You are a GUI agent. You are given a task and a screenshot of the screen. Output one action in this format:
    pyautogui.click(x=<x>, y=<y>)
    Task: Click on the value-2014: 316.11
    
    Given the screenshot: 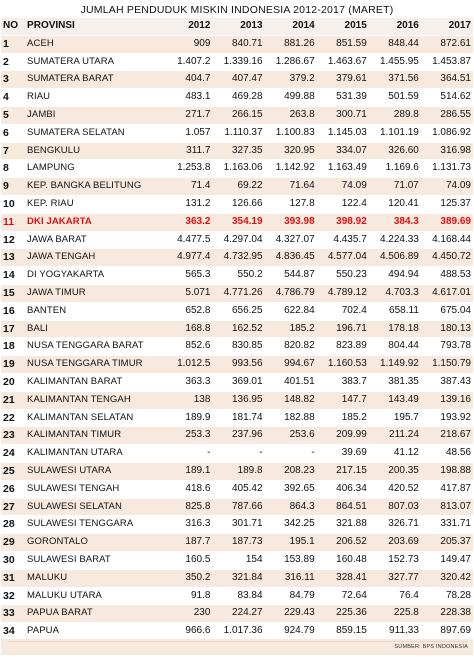 What is the action you would take?
    pyautogui.click(x=290, y=578)
    